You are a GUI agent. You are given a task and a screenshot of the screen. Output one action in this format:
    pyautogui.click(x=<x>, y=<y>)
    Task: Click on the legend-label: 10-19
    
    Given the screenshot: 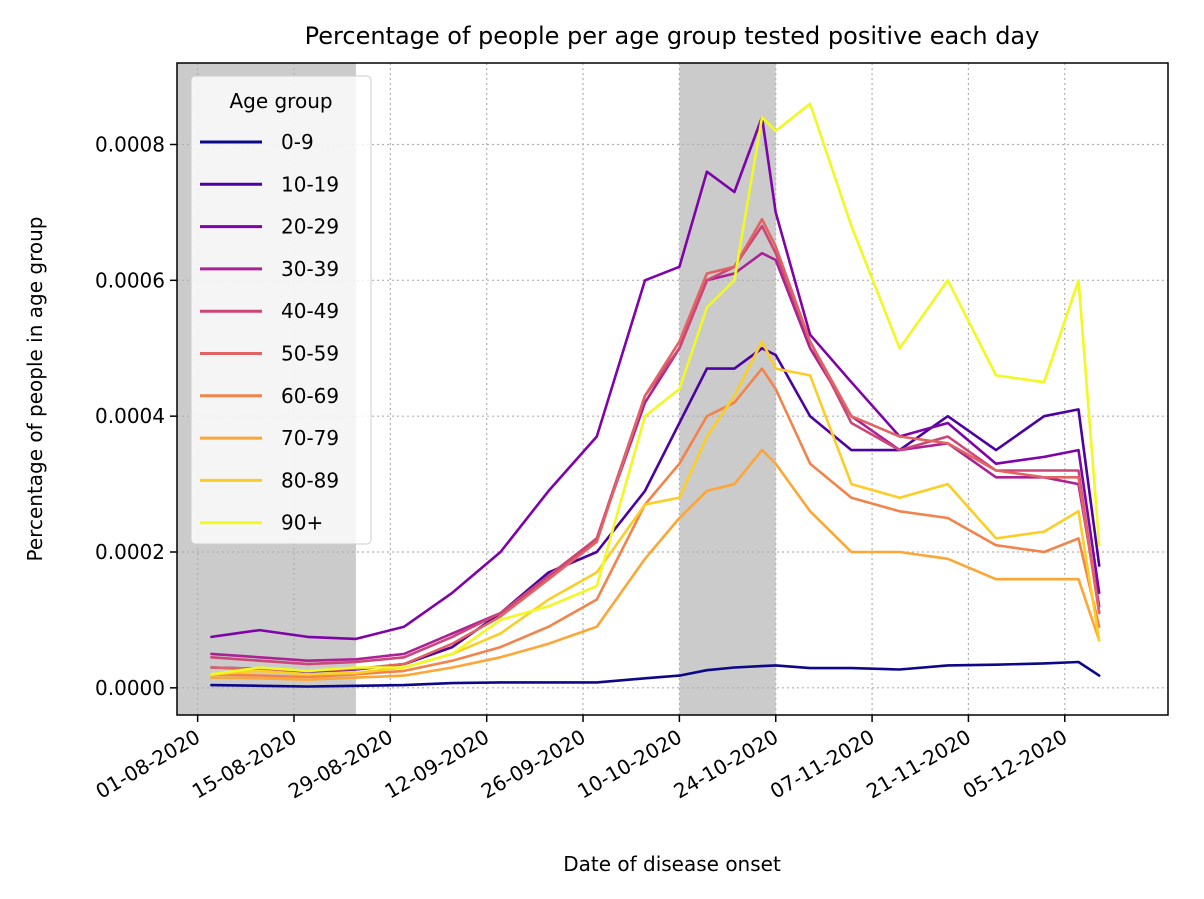 What is the action you would take?
    pyautogui.click(x=310, y=184)
    